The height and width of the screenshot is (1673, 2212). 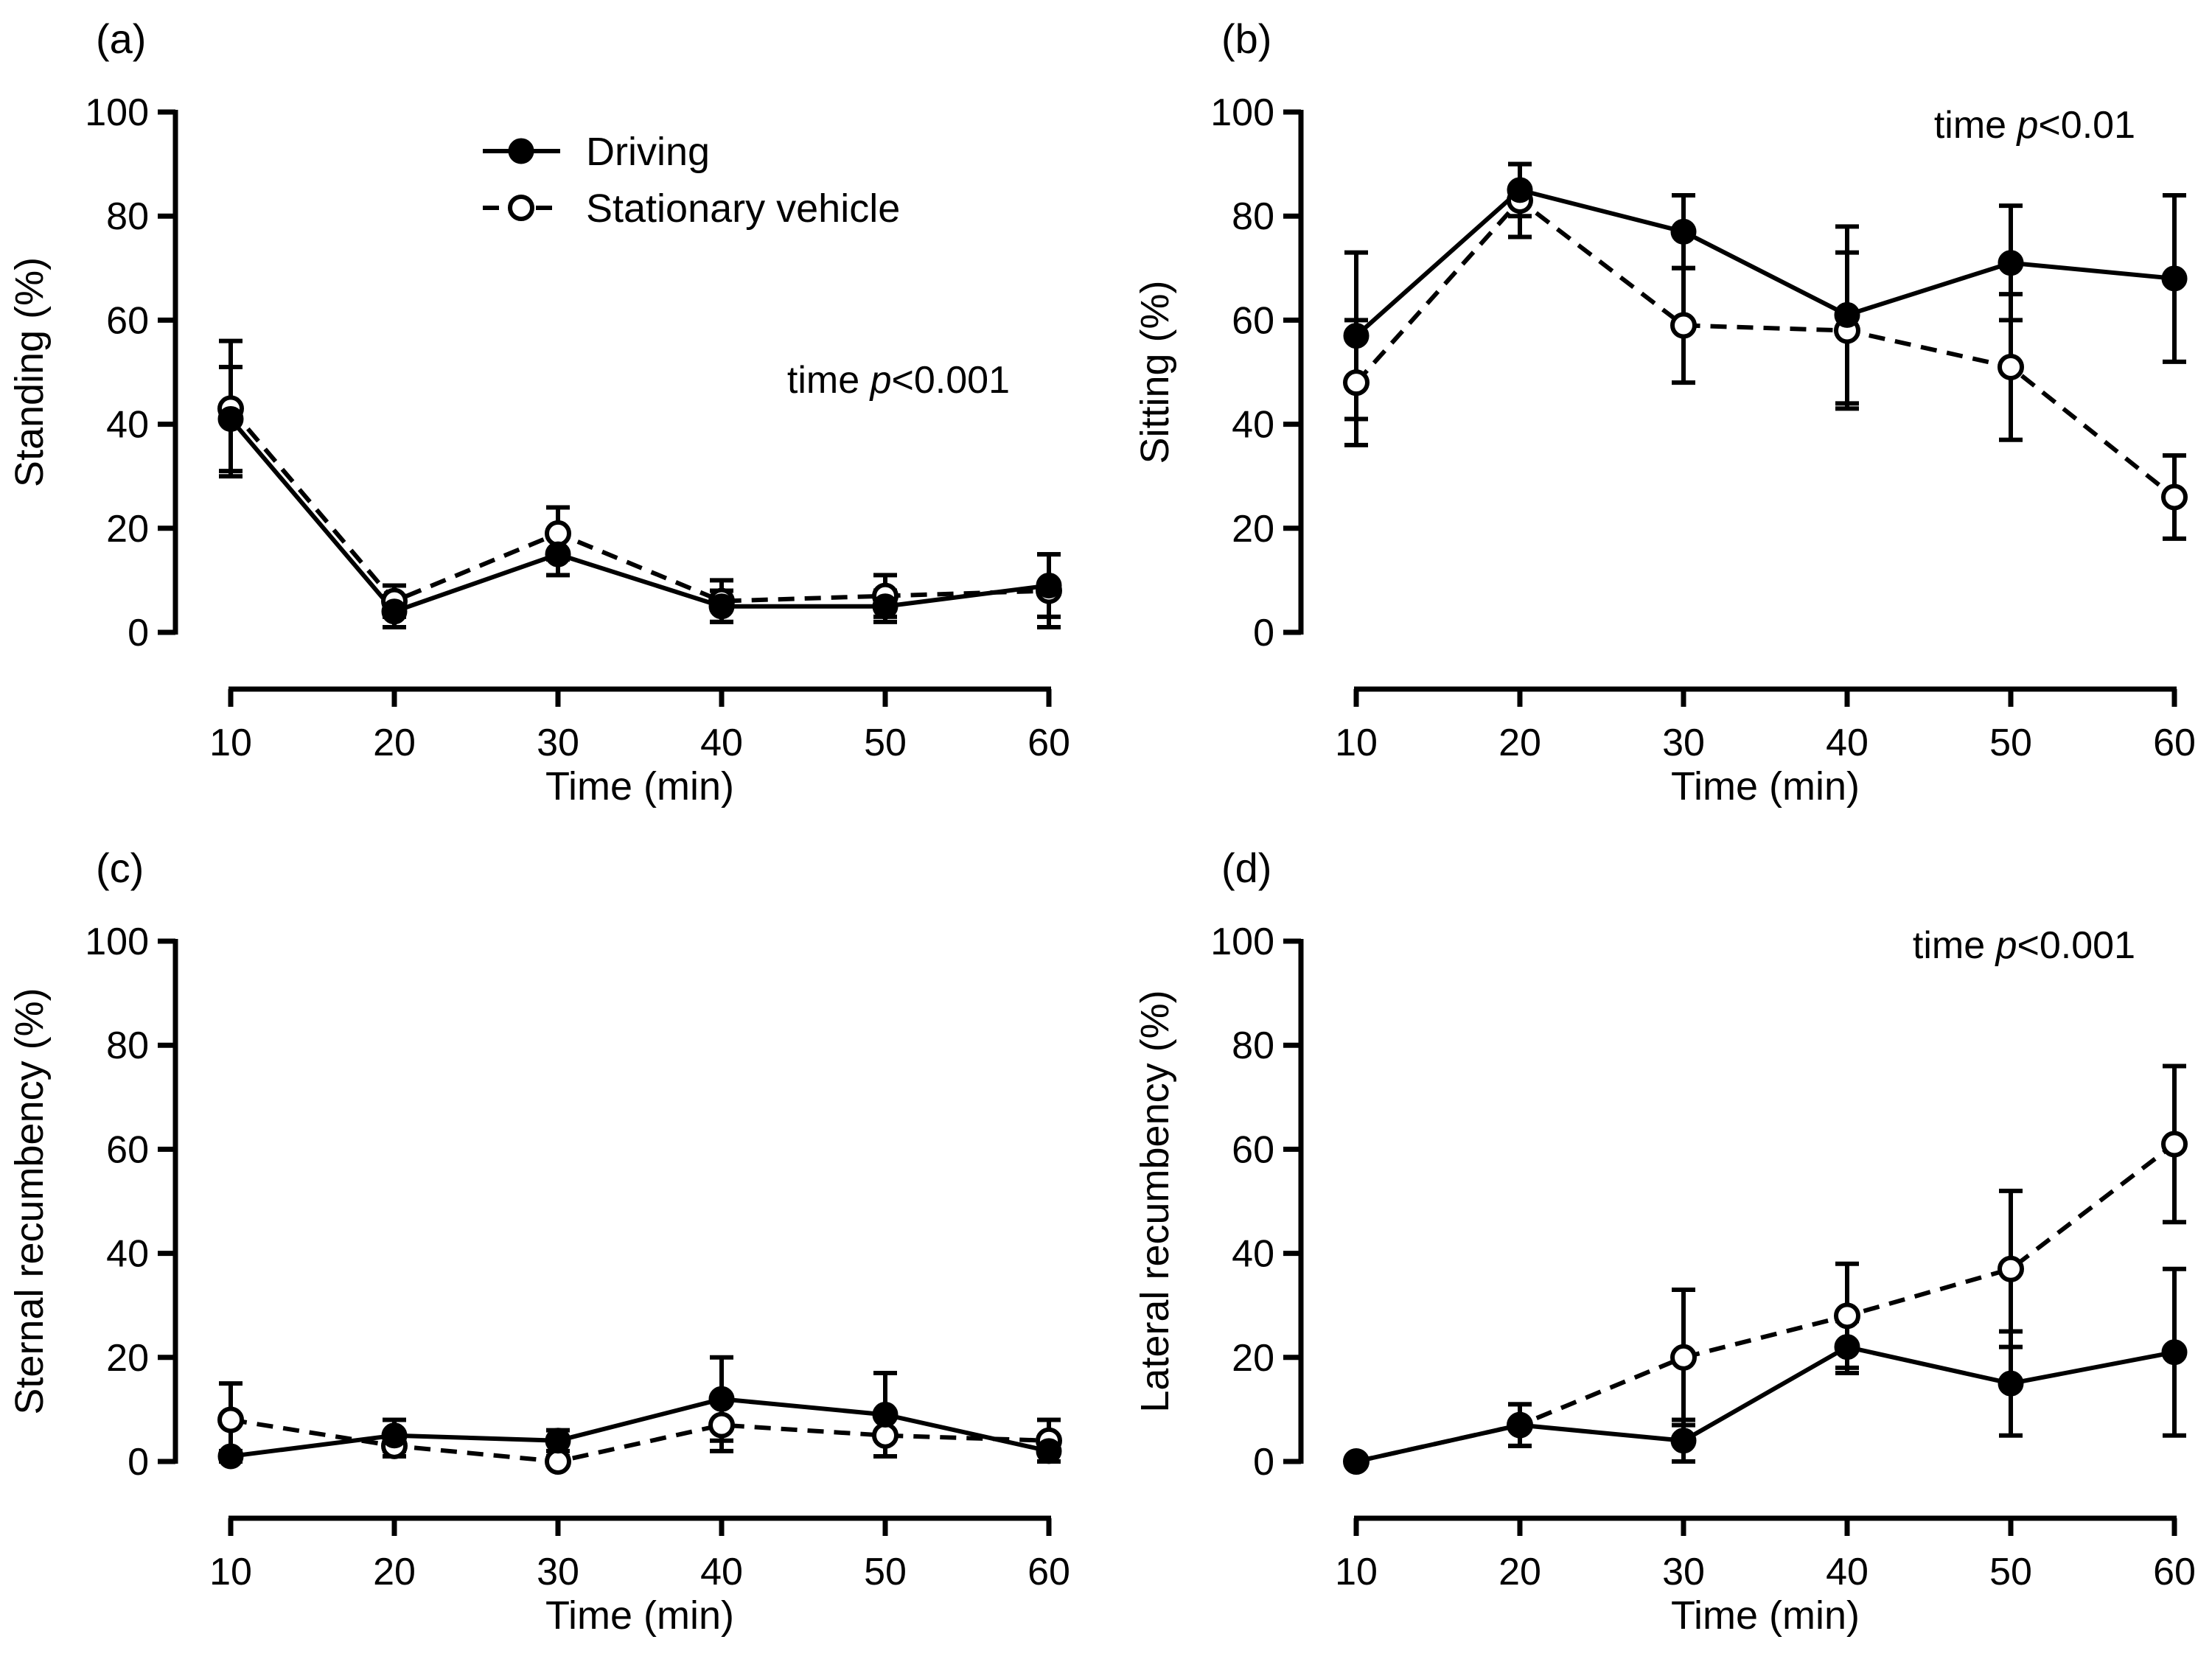 What do you see at coordinates (1263, 1462) in the screenshot?
I see `y-tick-label: 0` at bounding box center [1263, 1462].